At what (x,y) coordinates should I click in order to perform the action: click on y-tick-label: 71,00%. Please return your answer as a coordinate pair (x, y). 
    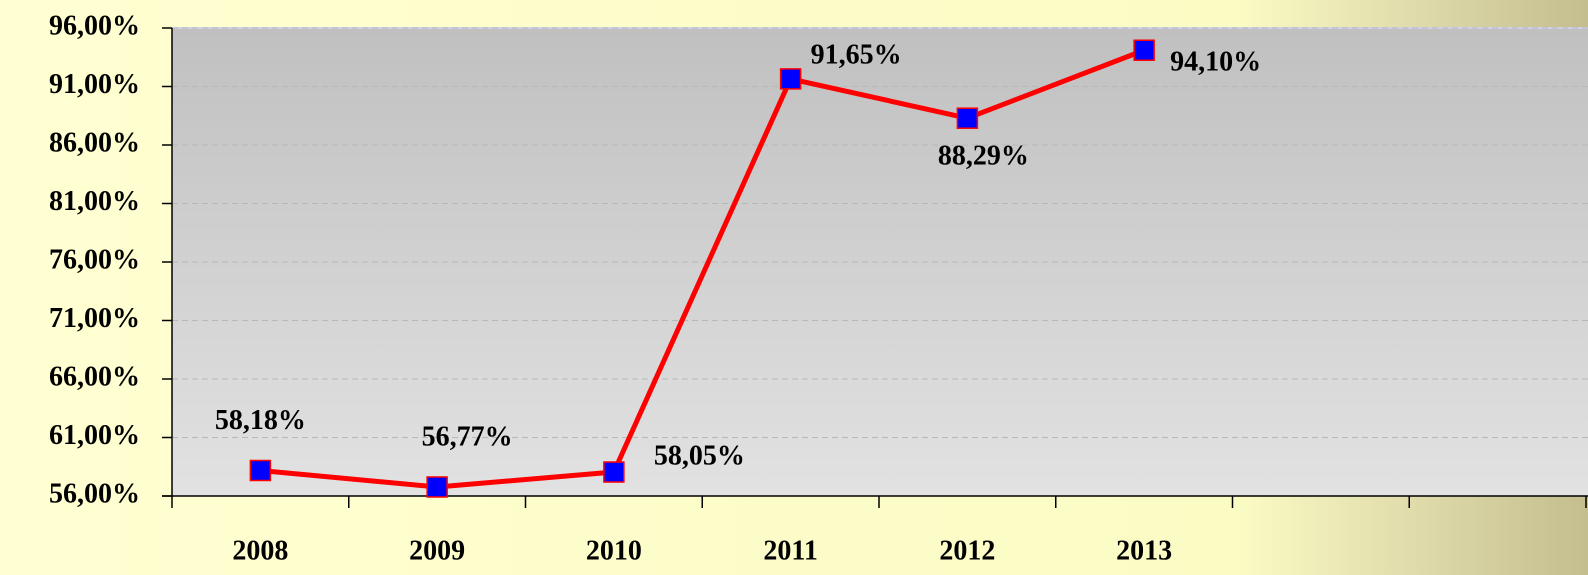
    Looking at the image, I should click on (94, 318).